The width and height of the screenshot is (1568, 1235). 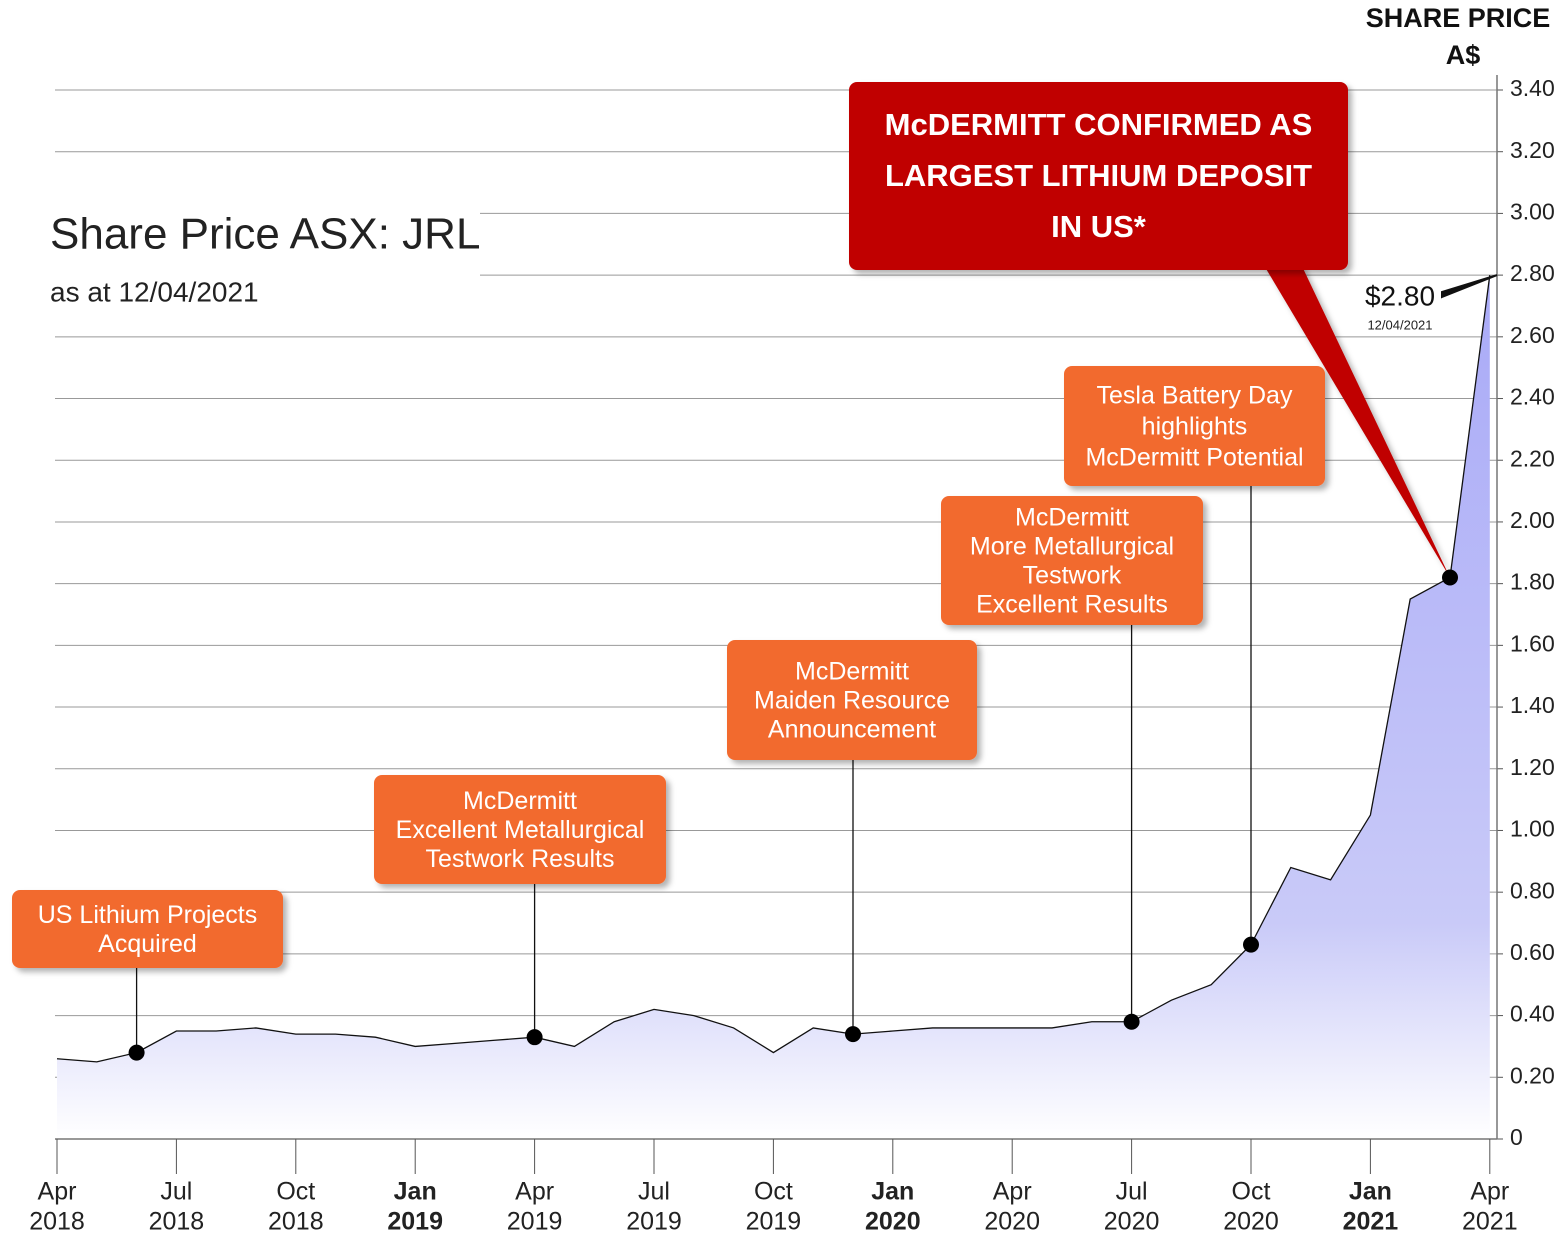 I want to click on last-price-label: $2.80, so click(x=1400, y=295).